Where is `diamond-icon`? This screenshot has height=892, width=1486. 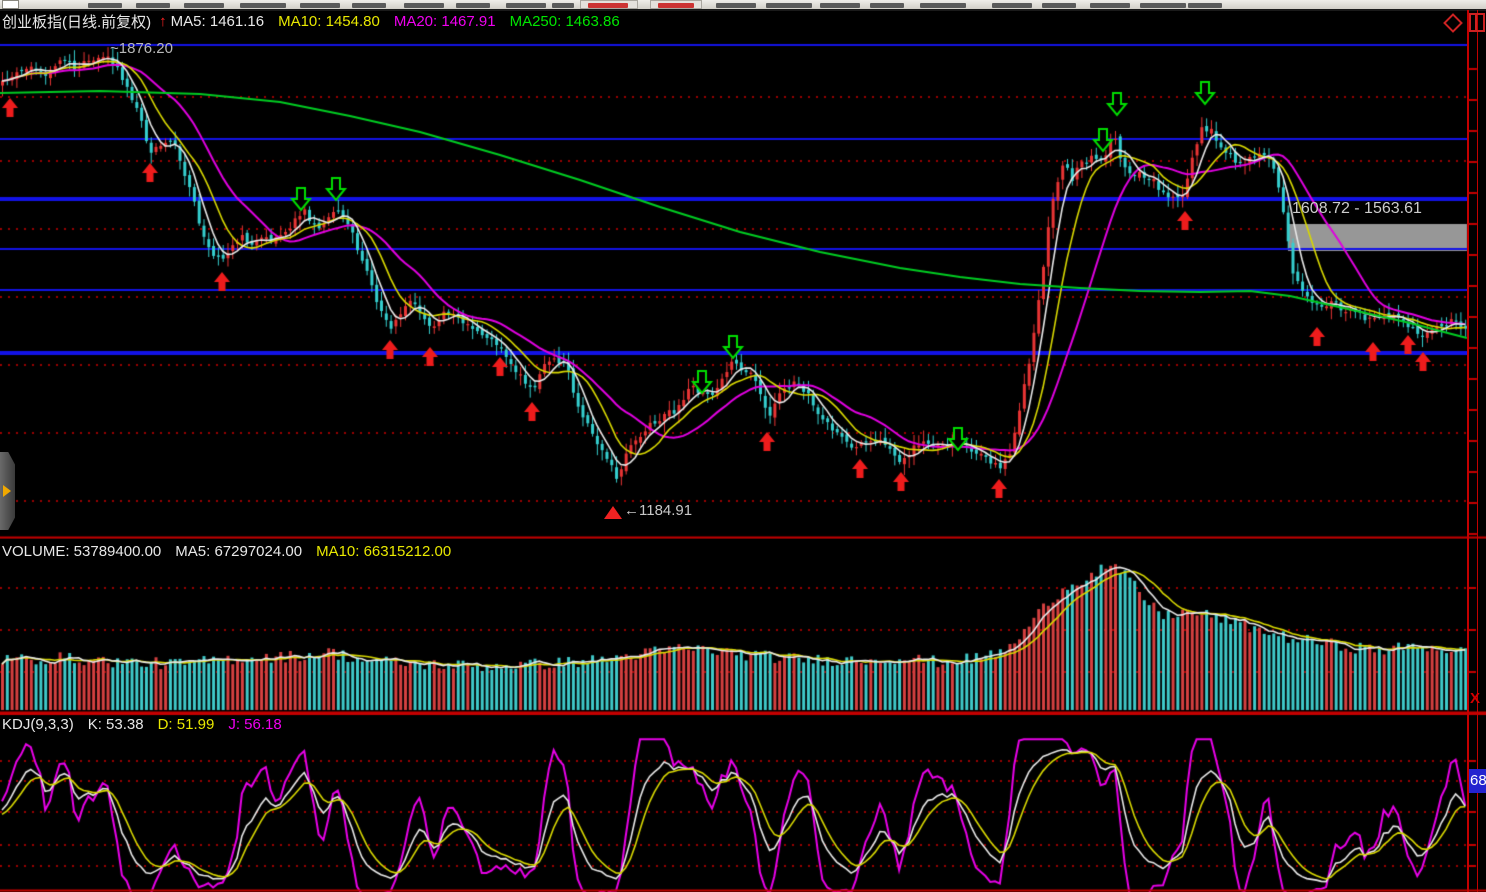
diamond-icon is located at coordinates (1453, 22).